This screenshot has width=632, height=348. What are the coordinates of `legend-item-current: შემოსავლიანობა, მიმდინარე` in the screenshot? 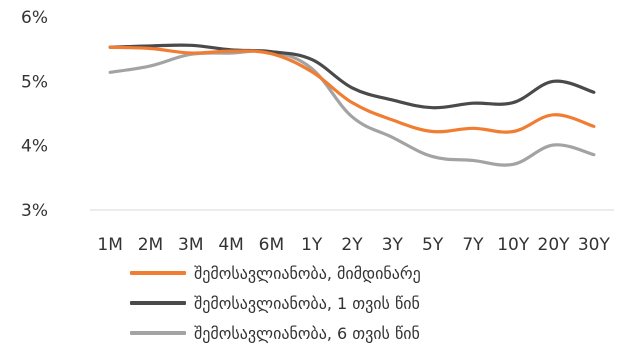 It's located at (275, 273).